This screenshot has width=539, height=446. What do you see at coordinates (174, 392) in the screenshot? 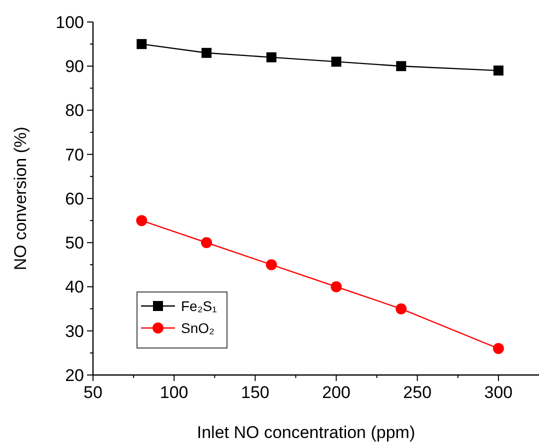
I see `x-tick-label: 100` at bounding box center [174, 392].